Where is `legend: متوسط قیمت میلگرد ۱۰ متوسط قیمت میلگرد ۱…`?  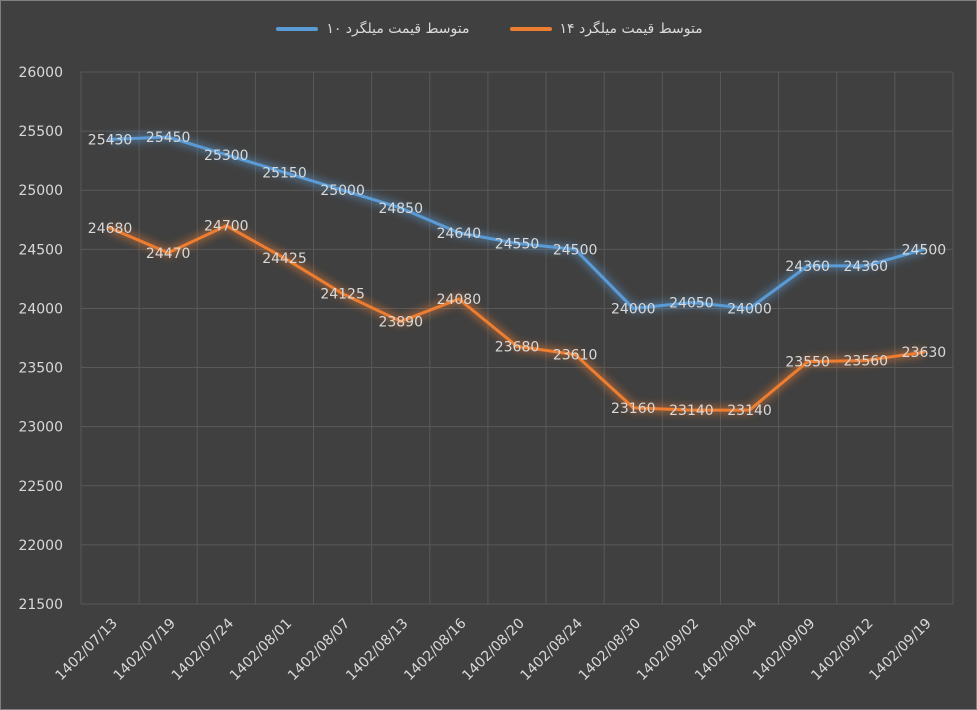 legend: متوسط قیمت میلگرد ۱۰ متوسط قیمت میلگرد ۱… is located at coordinates (488, 29).